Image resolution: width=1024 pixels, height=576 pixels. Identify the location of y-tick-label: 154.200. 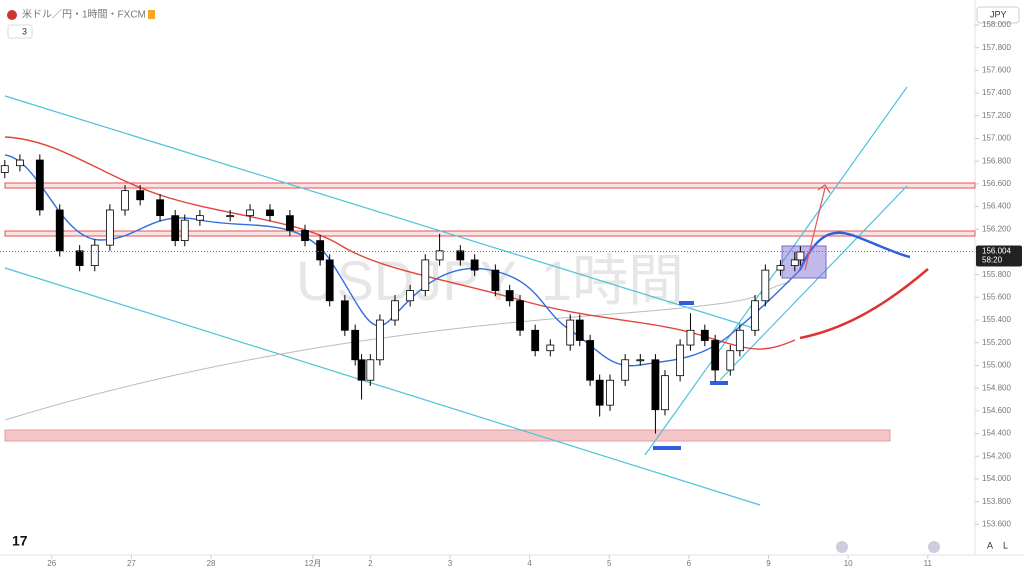
(996, 455).